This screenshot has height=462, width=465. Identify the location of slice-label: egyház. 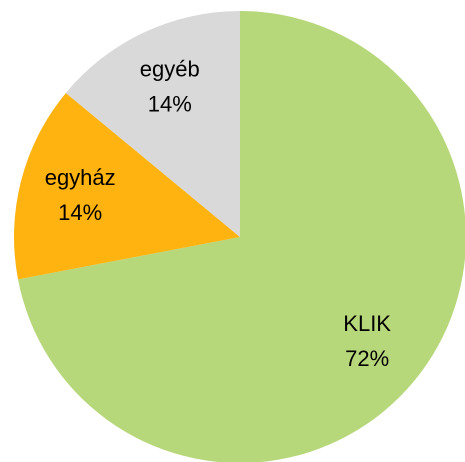
(80, 177).